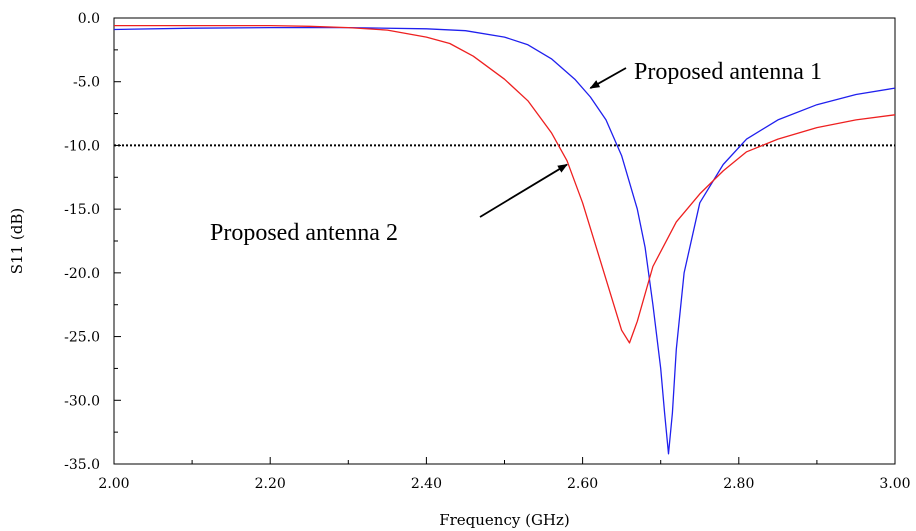  I want to click on x-tick-label: 2.60, so click(582, 484).